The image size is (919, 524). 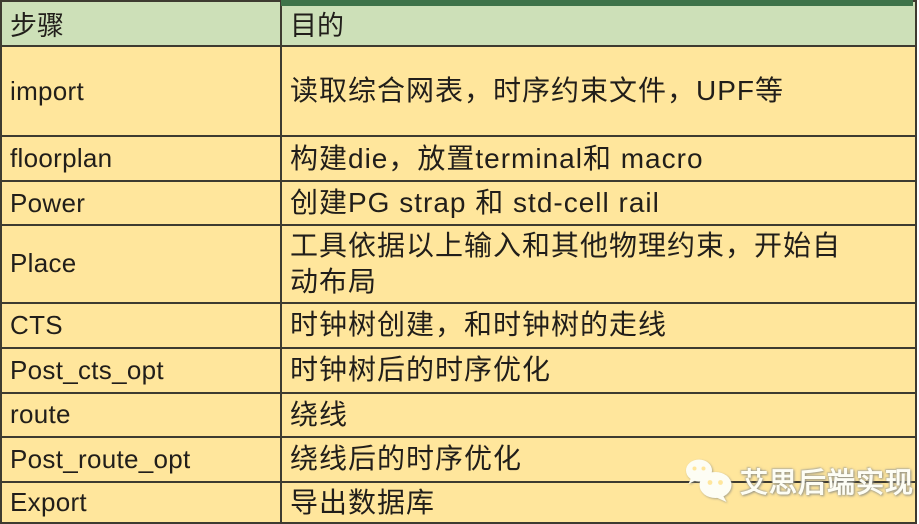 I want to click on header-top-accent, so click(x=597, y=3).